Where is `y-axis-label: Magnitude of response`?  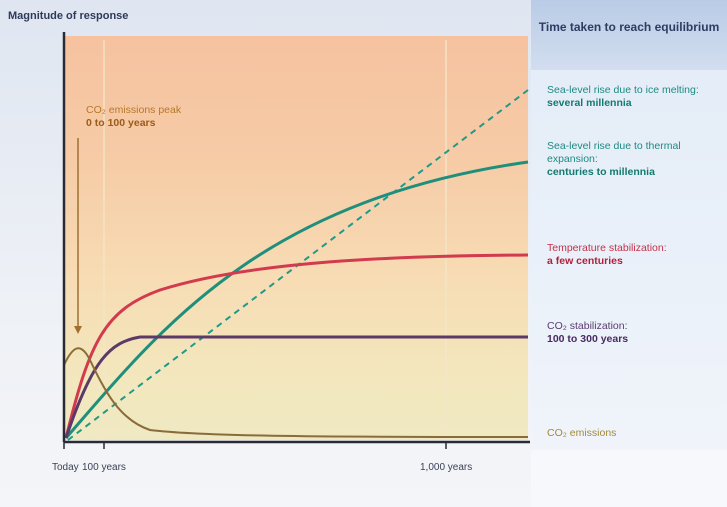 y-axis-label: Magnitude of response is located at coordinates (68, 16).